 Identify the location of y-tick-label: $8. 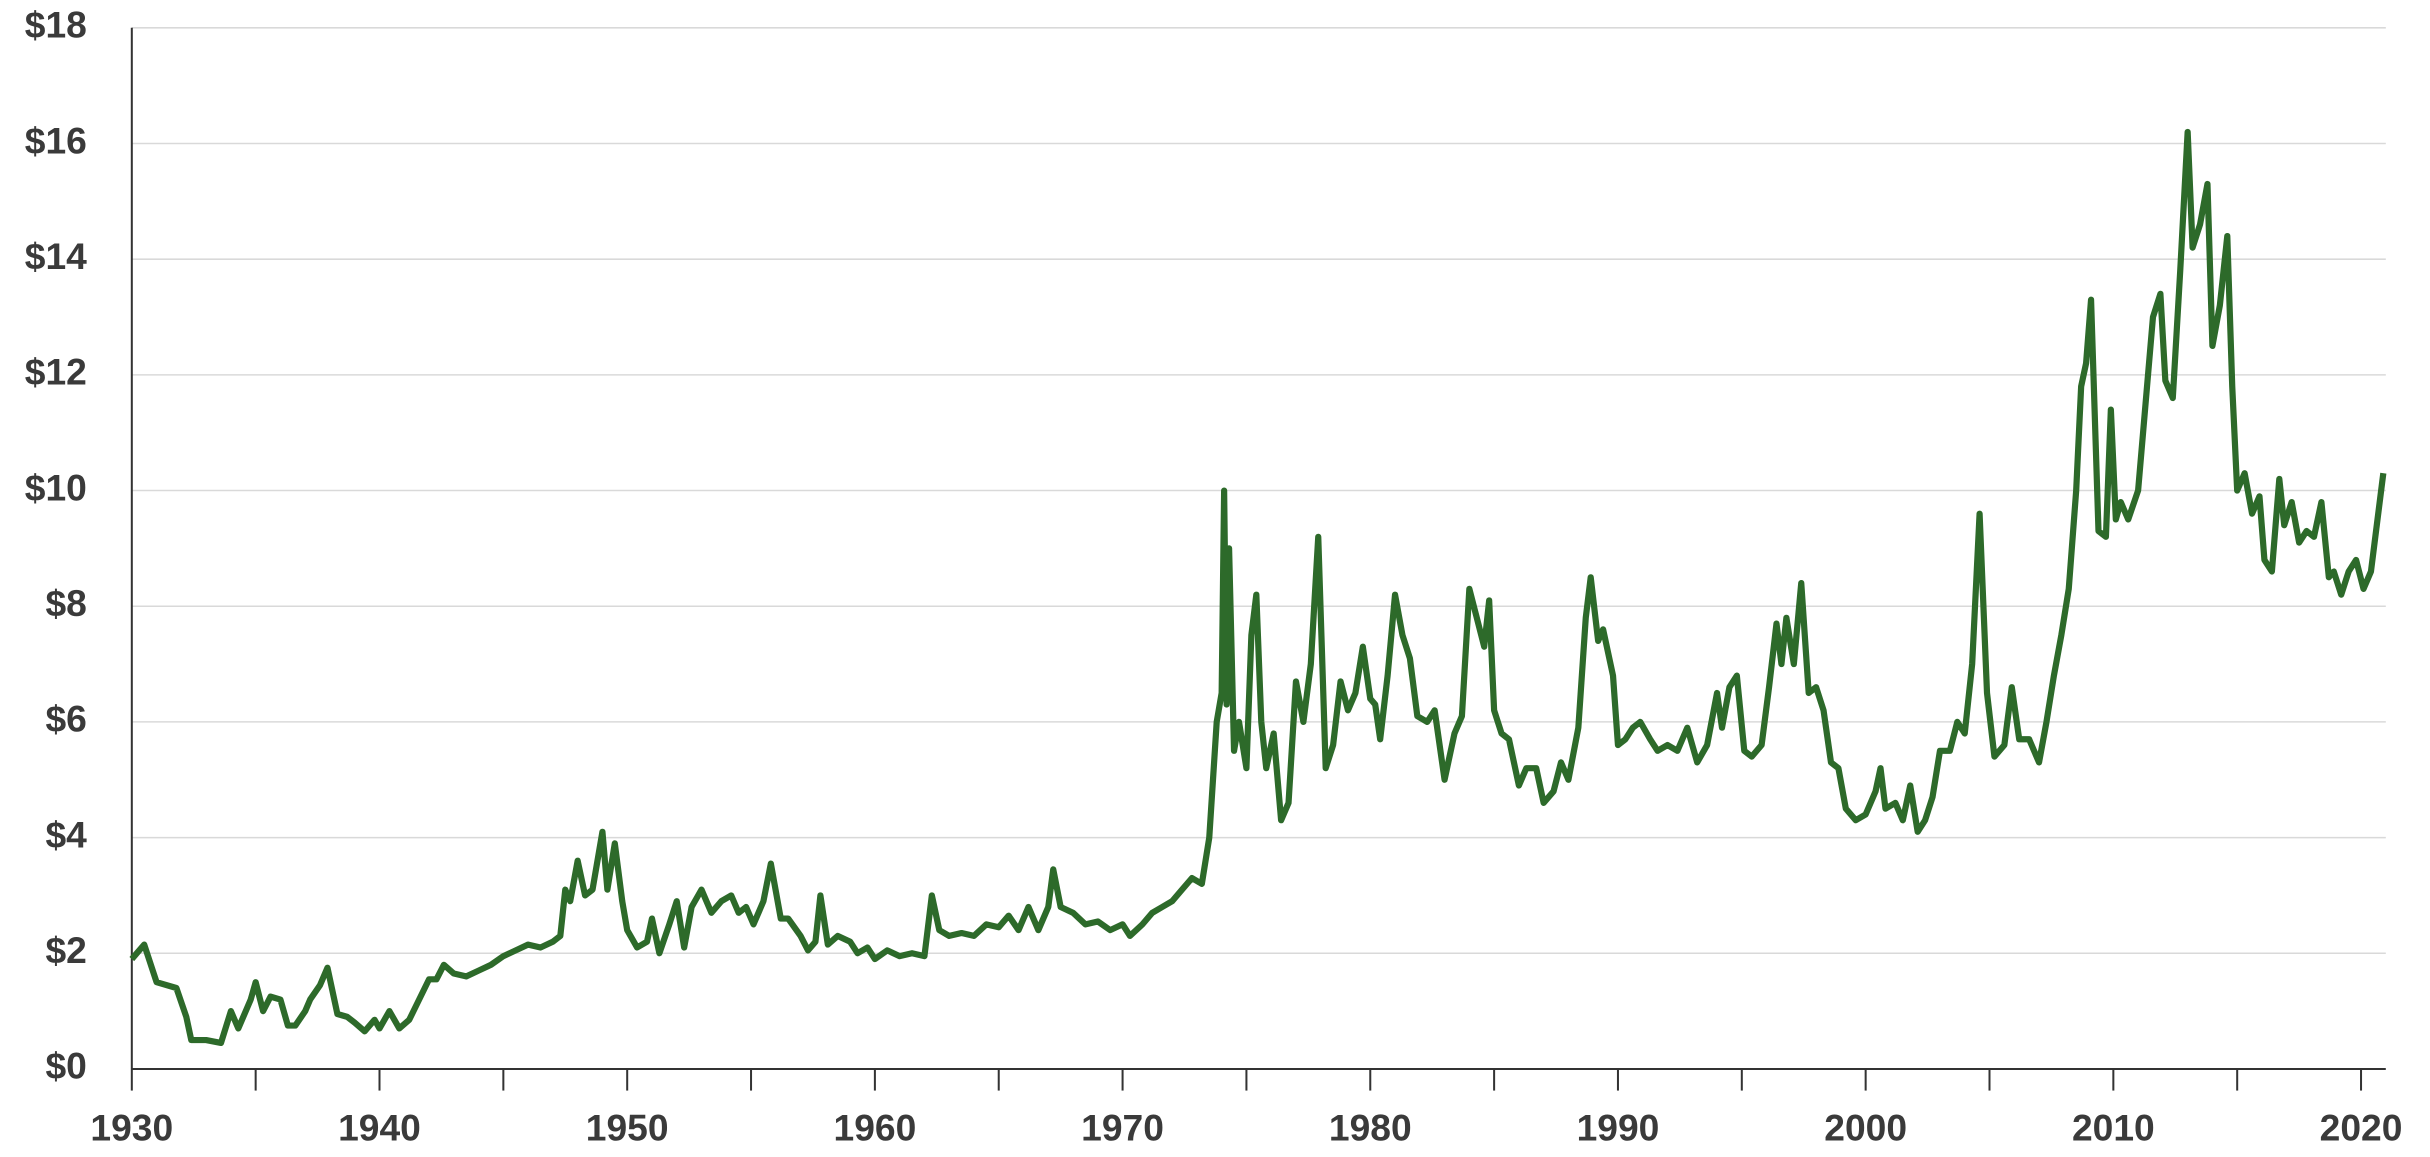
(65, 603).